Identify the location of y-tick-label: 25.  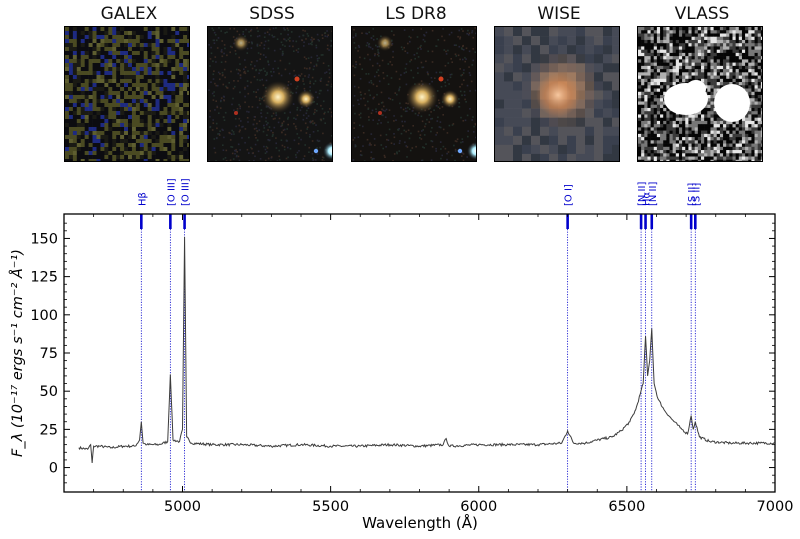
(49, 430).